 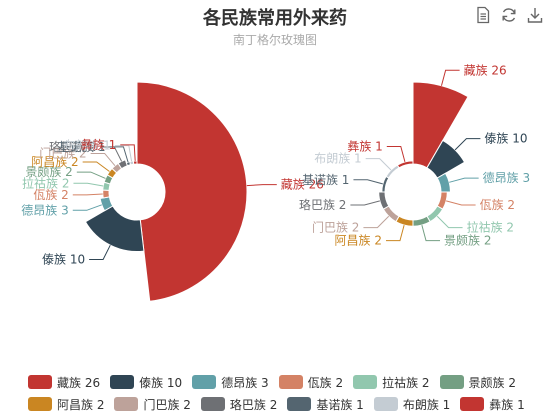 I want to click on legend-item: 彝族 1, so click(x=492, y=404).